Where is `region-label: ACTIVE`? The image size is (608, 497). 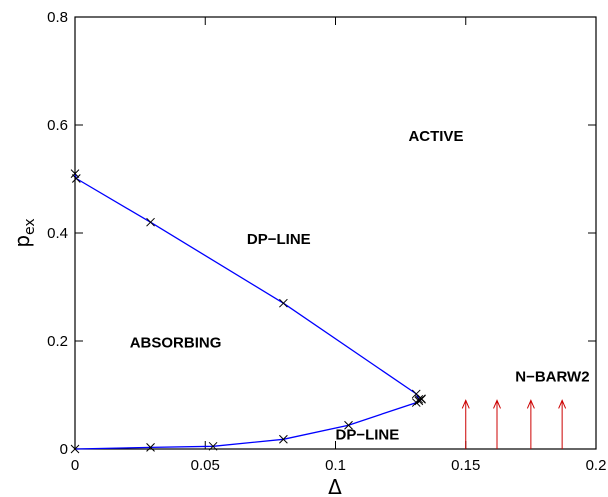 region-label: ACTIVE is located at coordinates (435, 136).